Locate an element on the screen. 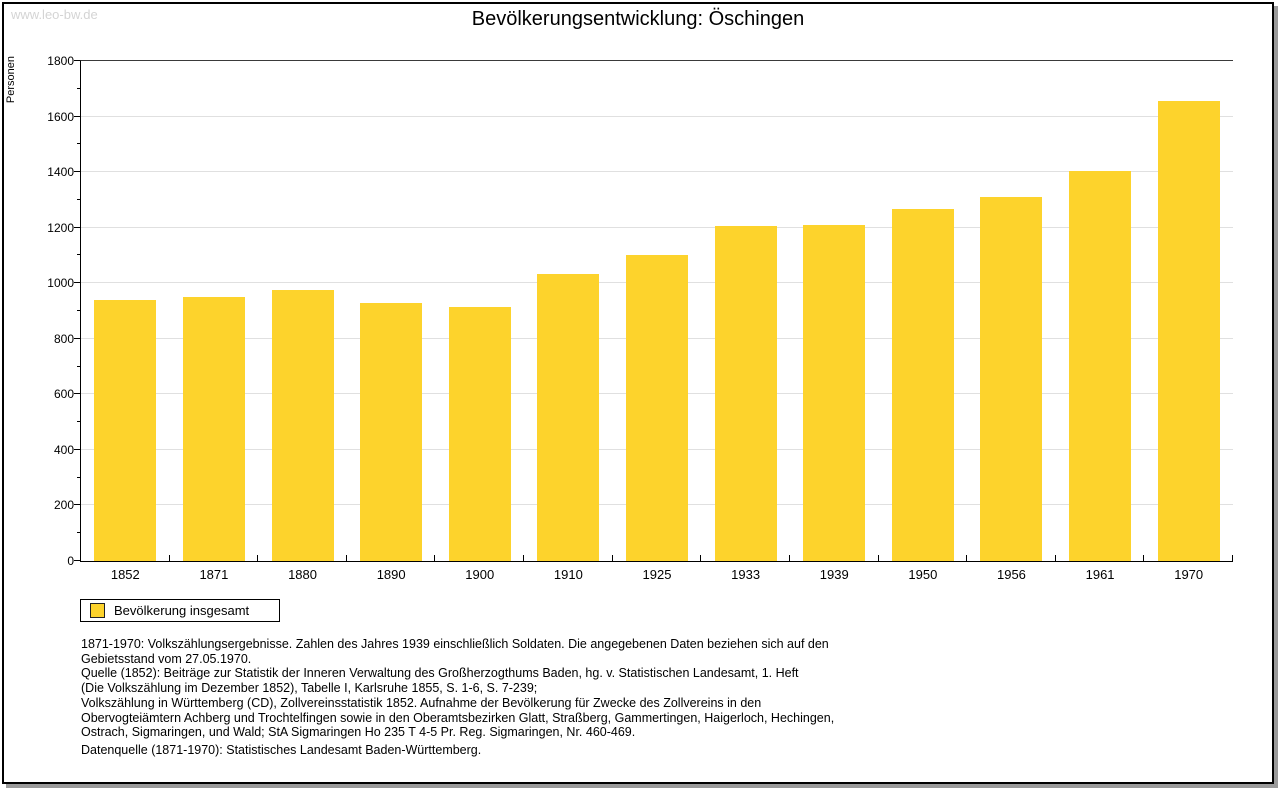  x-tick-label: 1852 is located at coordinates (125, 574).